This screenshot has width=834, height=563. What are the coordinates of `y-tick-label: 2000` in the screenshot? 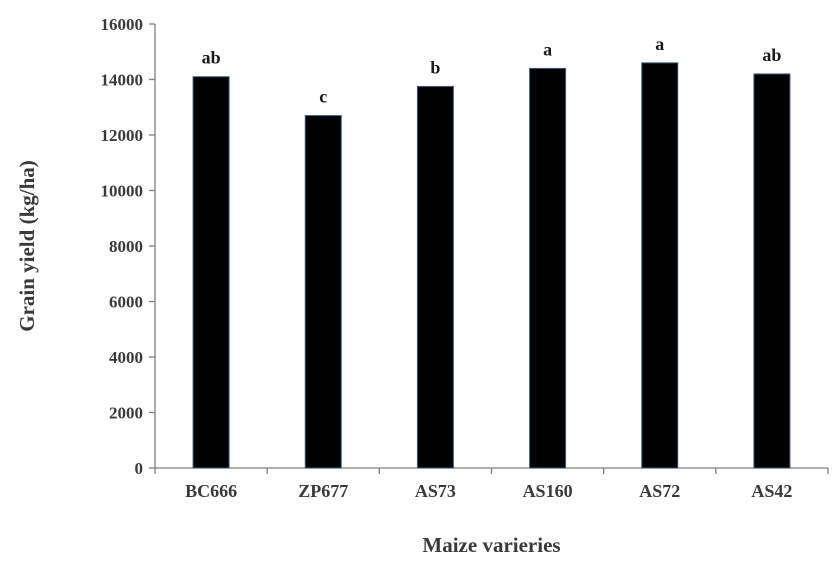 It's located at (126, 413).